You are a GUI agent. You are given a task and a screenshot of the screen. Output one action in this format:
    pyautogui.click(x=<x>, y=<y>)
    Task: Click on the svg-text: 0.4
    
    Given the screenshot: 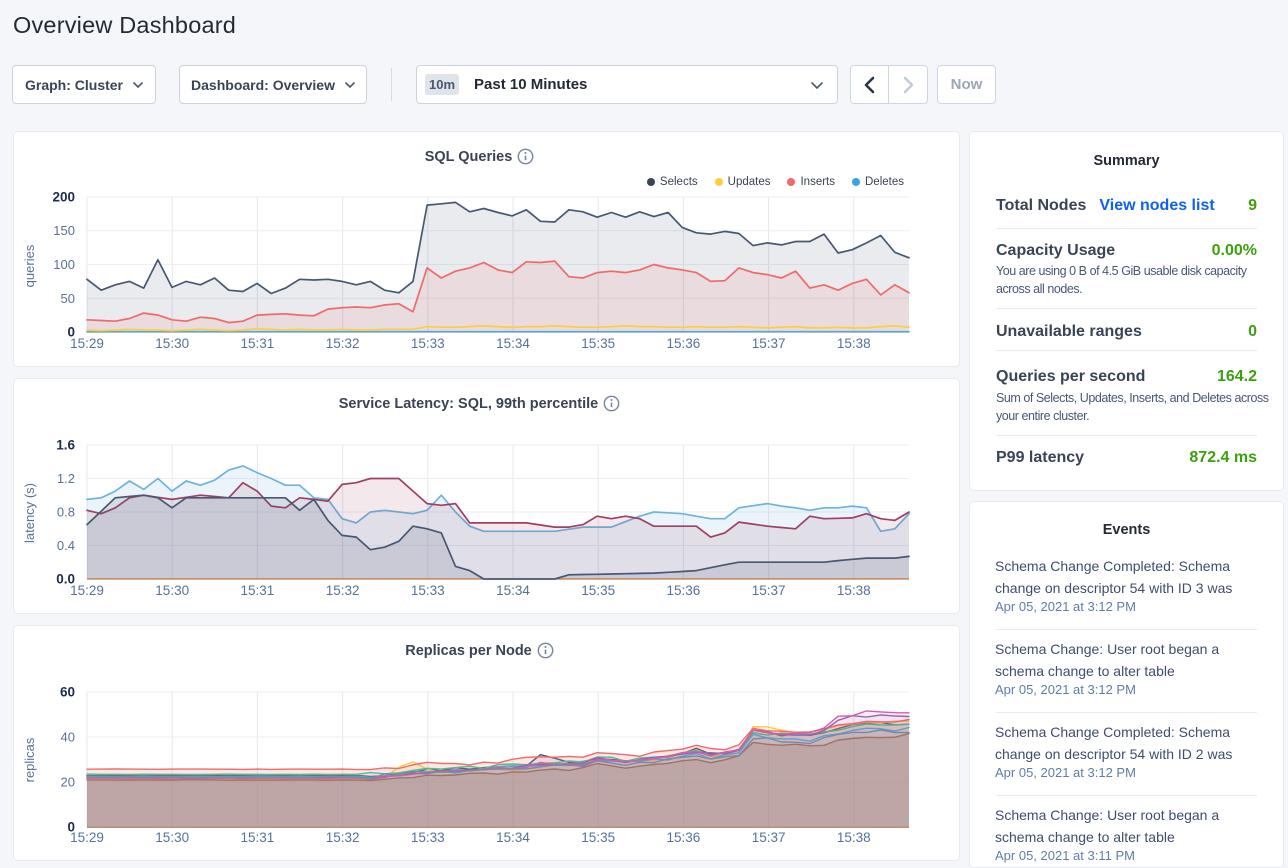 What is the action you would take?
    pyautogui.click(x=66, y=545)
    